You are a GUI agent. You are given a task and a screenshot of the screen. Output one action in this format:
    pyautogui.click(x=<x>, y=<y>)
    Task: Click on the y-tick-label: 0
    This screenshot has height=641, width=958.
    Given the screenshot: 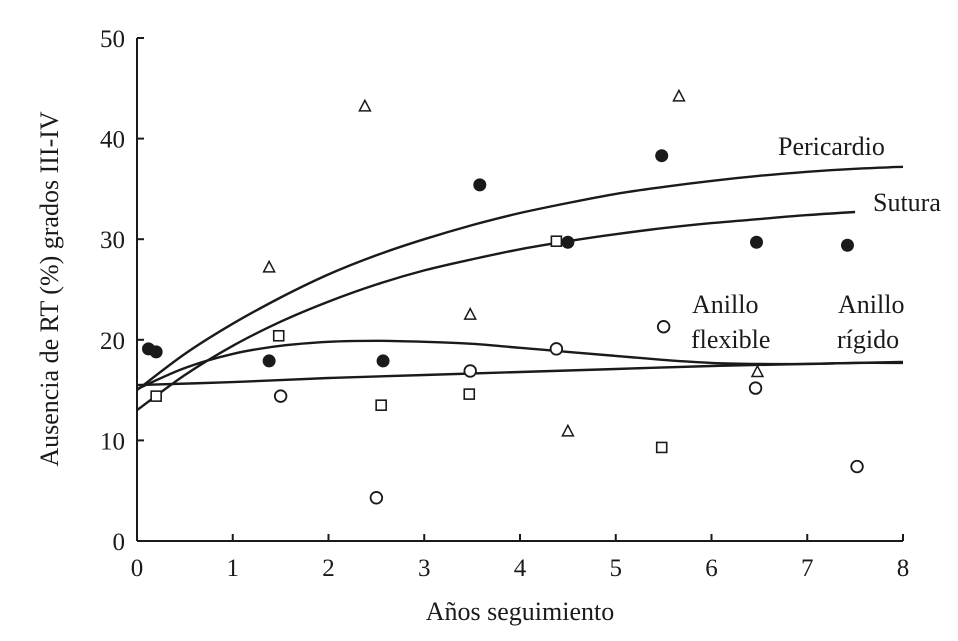 What is the action you would take?
    pyautogui.click(x=119, y=542)
    